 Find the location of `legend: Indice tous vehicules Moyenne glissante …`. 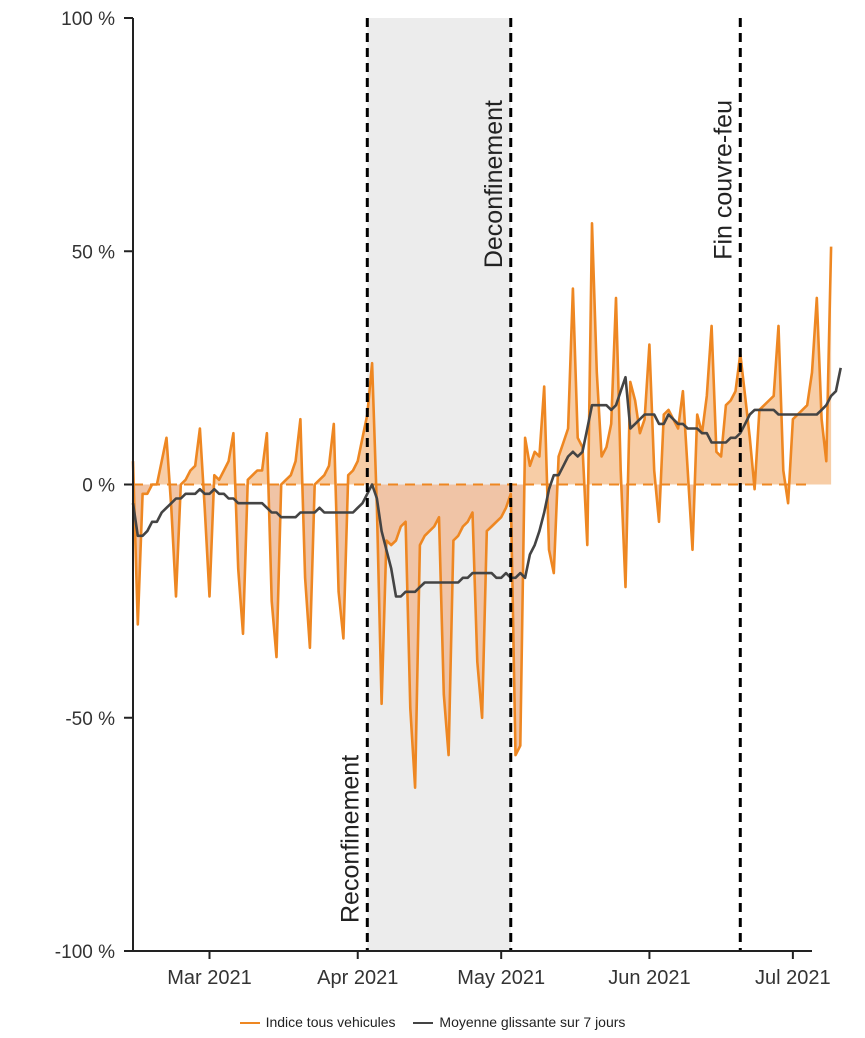

legend: Indice tous vehicules Moyenne glissante … is located at coordinates (432, 1022).